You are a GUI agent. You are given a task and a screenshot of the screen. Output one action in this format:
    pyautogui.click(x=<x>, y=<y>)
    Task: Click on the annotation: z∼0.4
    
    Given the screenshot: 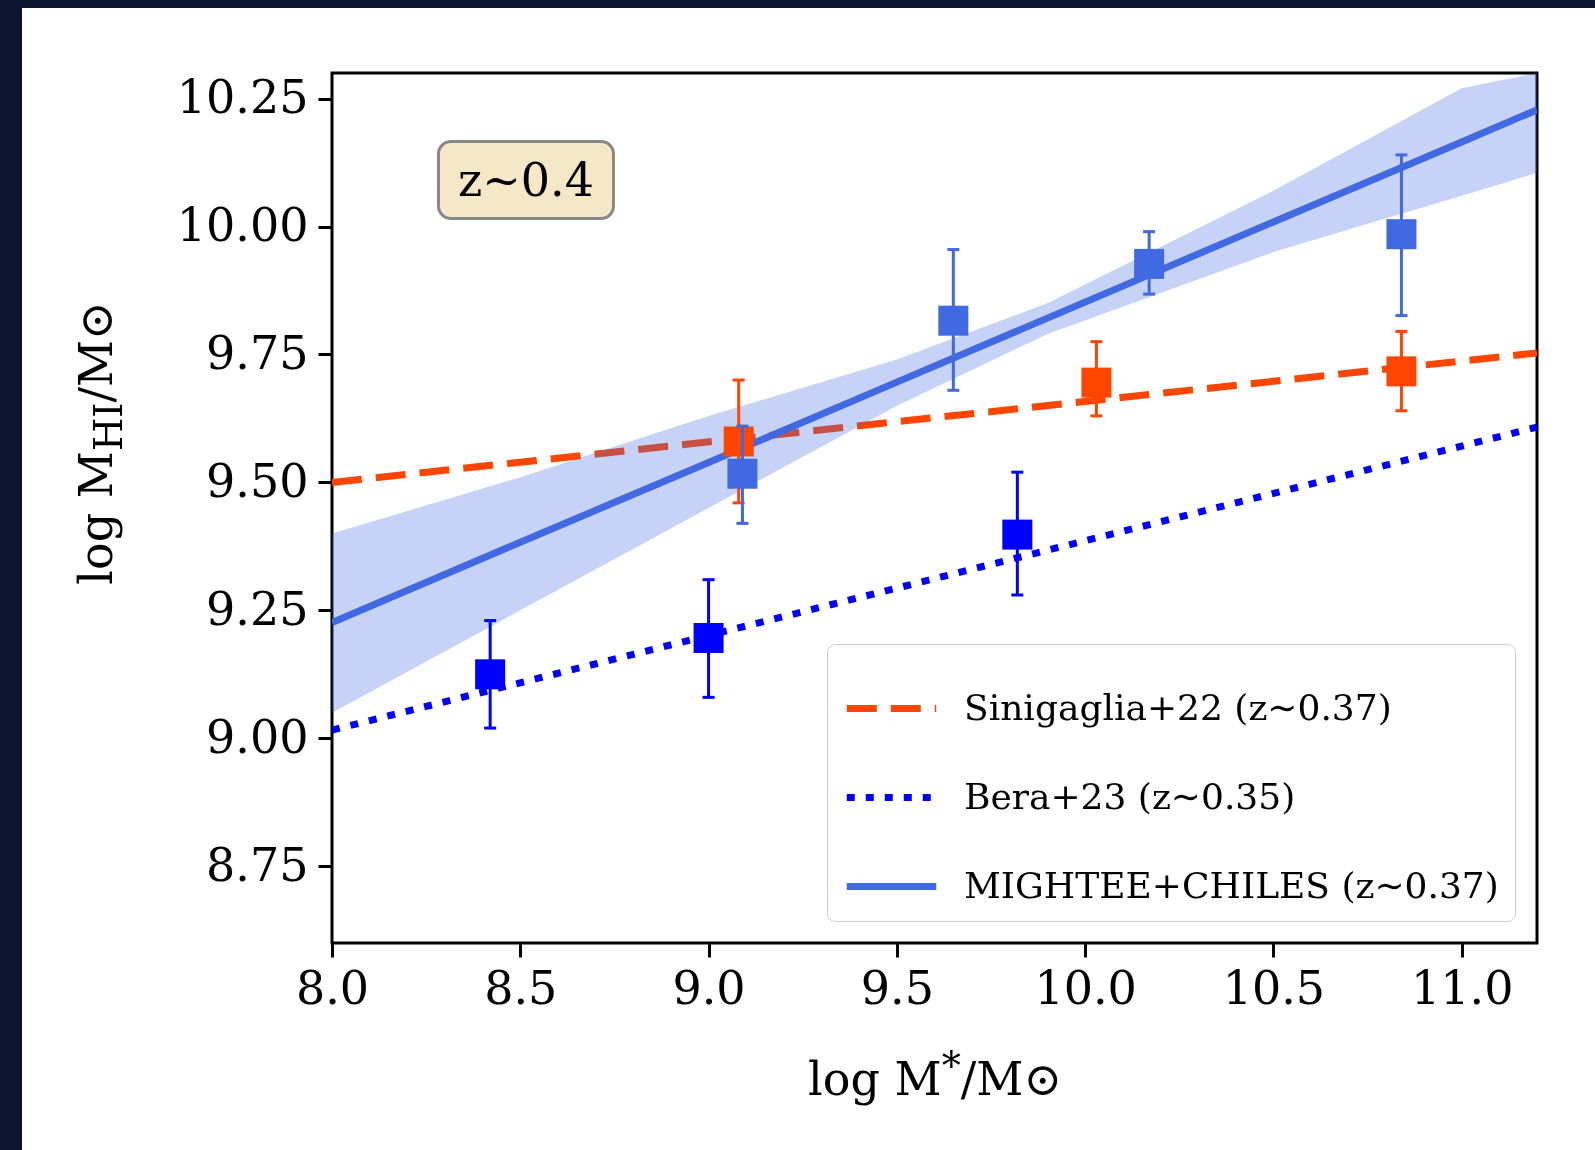 What is the action you would take?
    pyautogui.click(x=526, y=180)
    